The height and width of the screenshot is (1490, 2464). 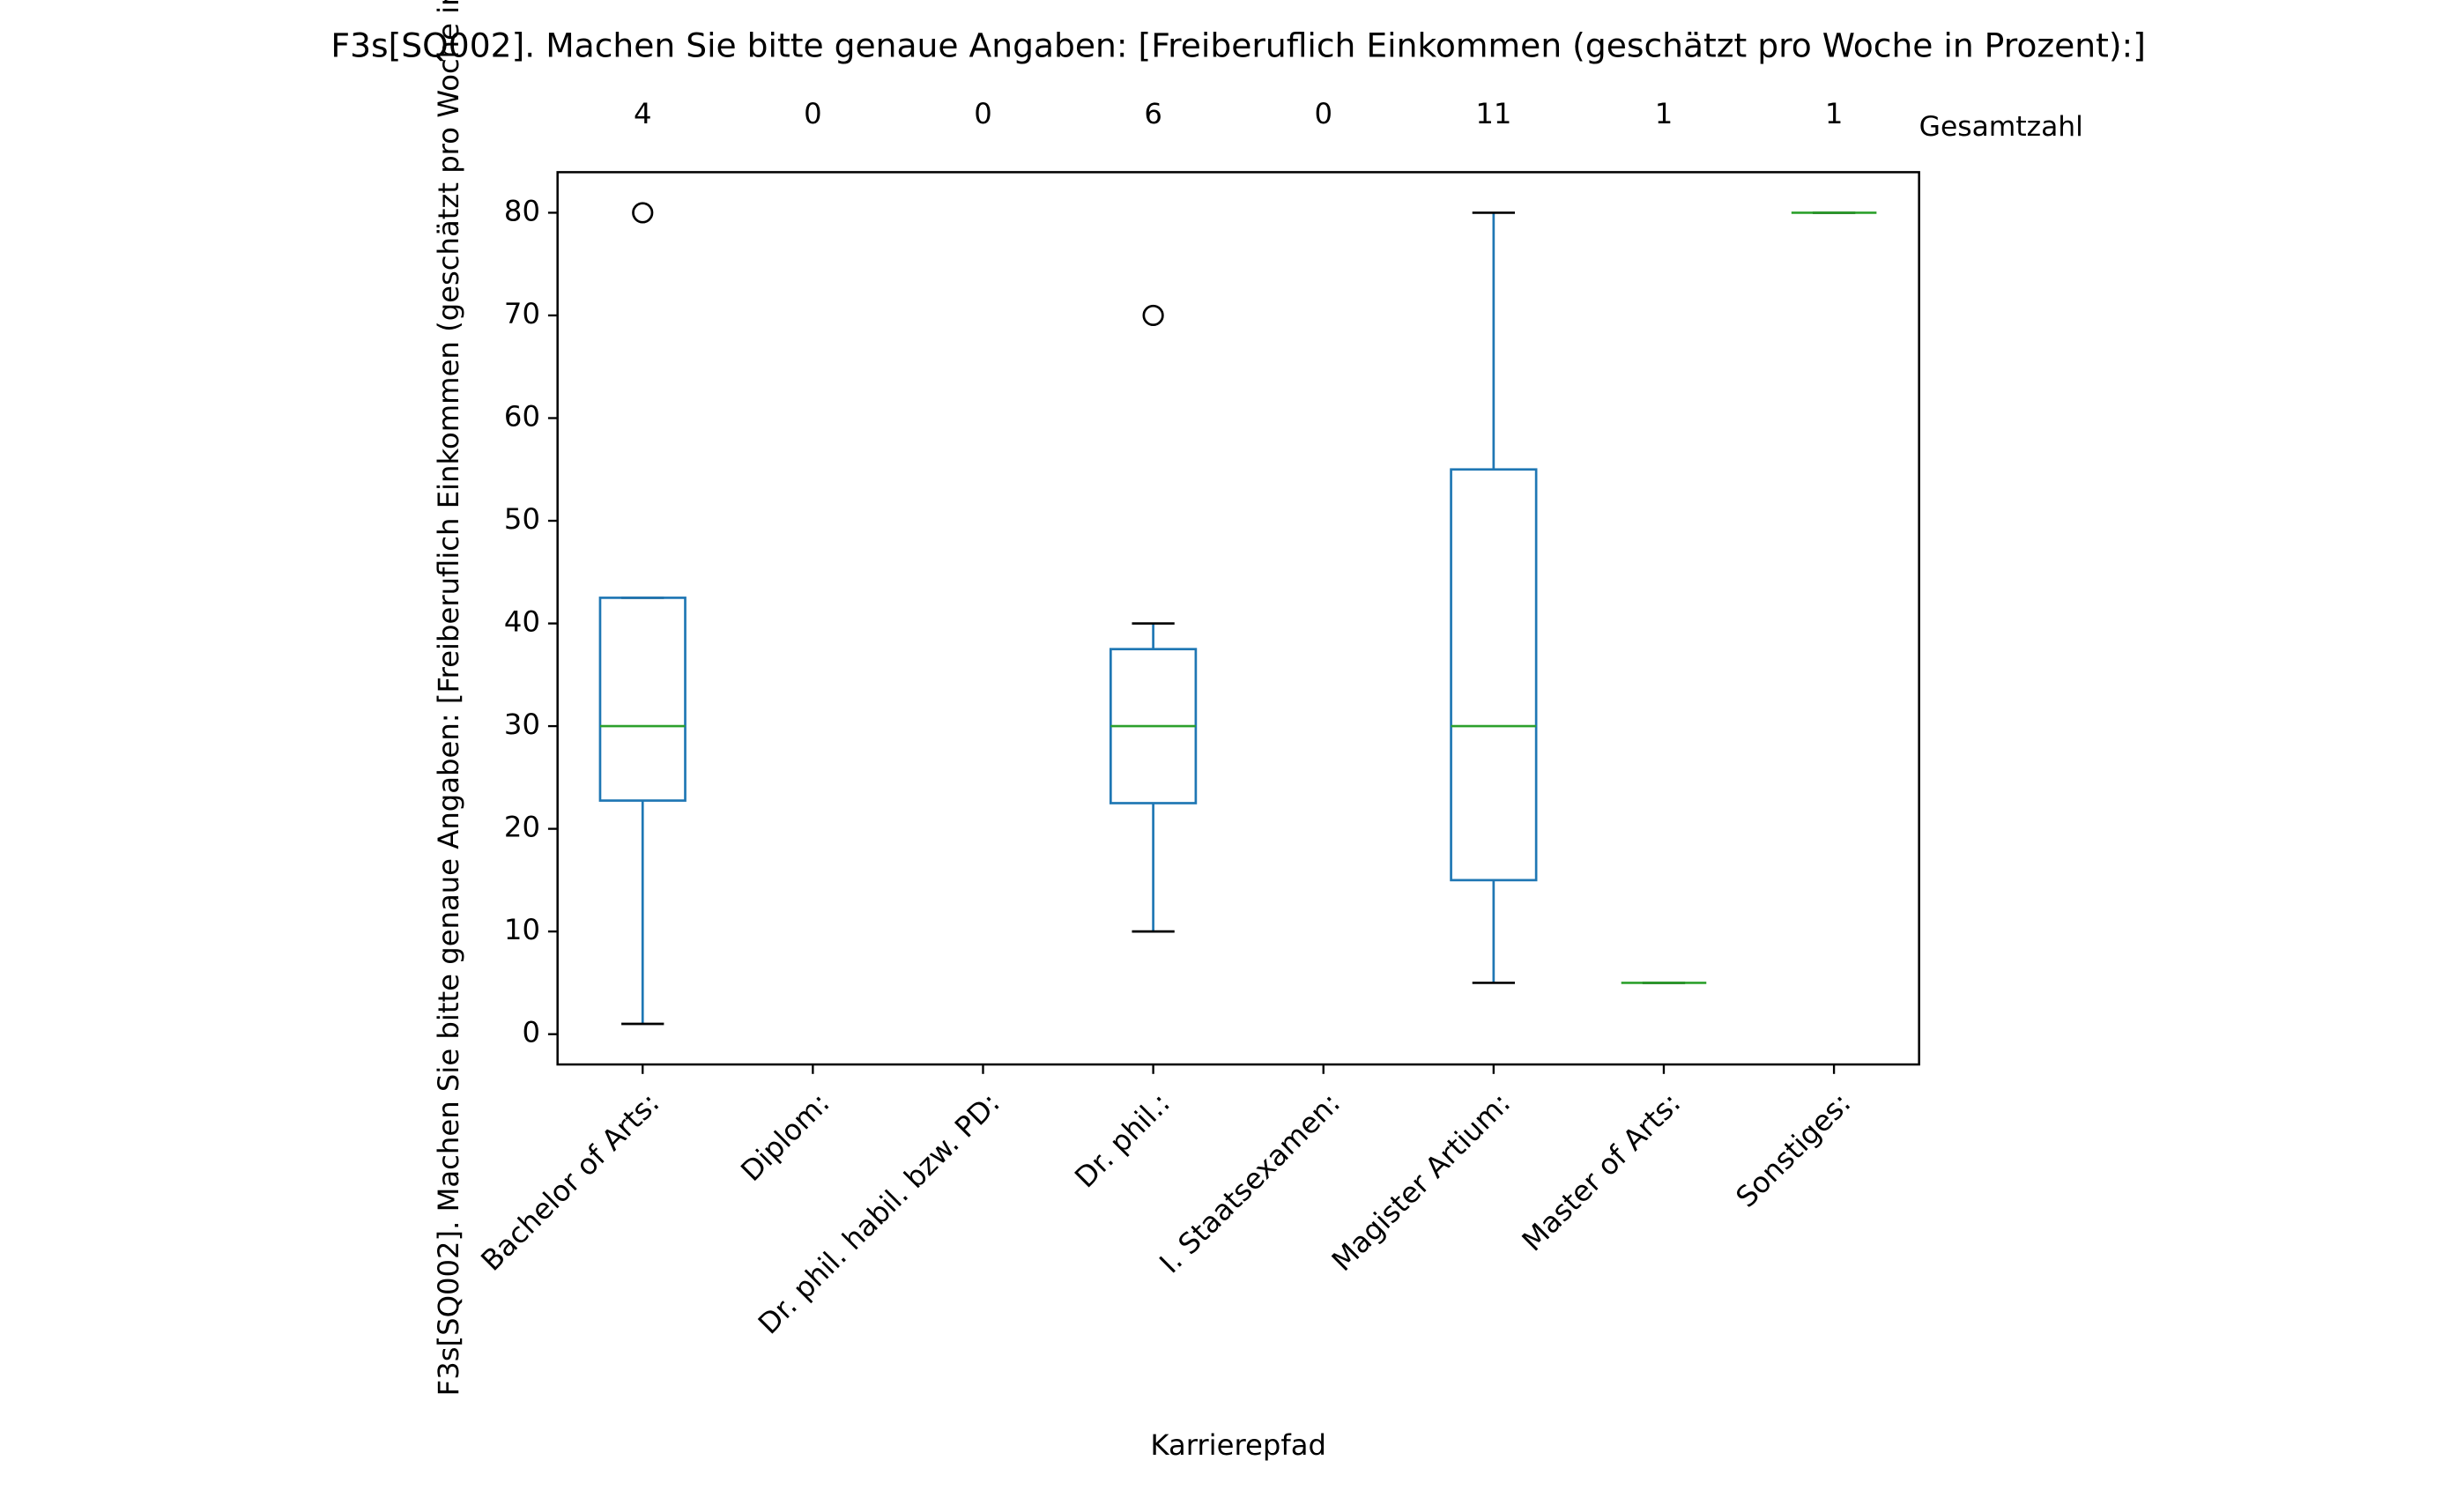 I want to click on y-tick-label: 20, so click(x=522, y=827).